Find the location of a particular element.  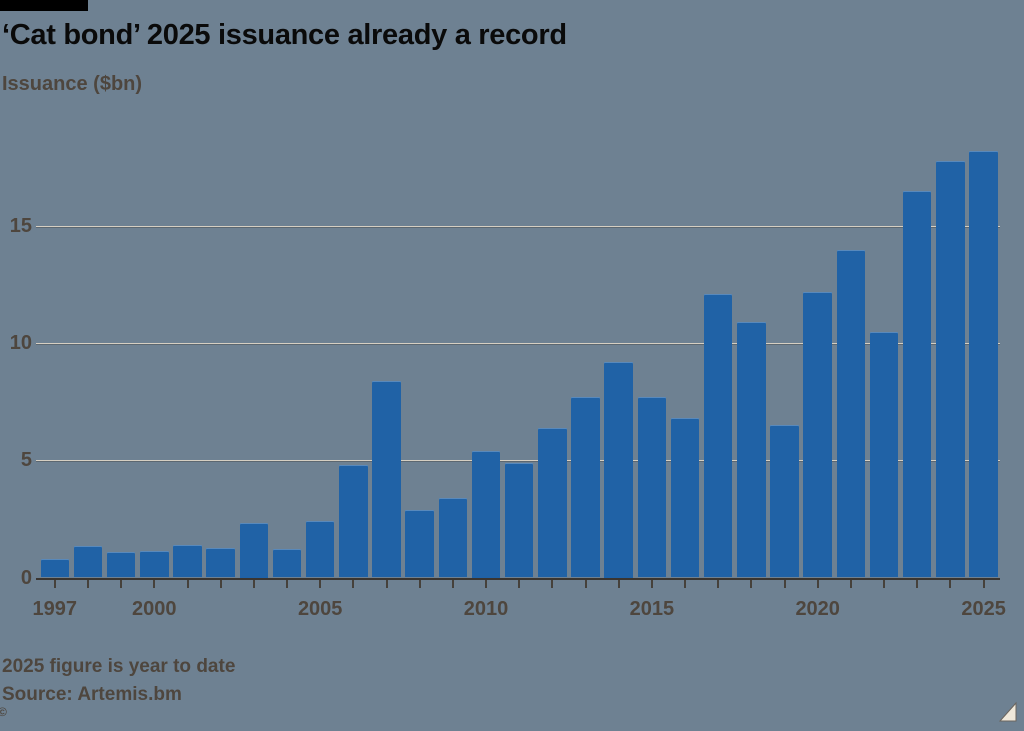

y-axis-tick-label: 10 is located at coordinates (20, 343).